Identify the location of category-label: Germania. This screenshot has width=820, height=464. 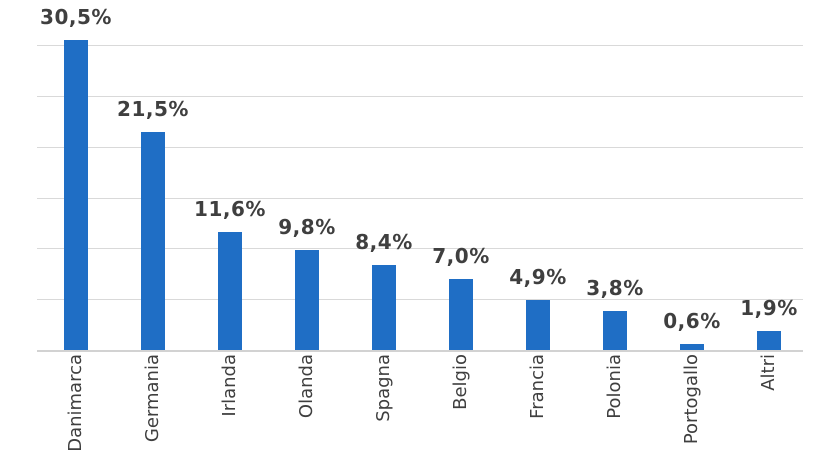
(152, 398).